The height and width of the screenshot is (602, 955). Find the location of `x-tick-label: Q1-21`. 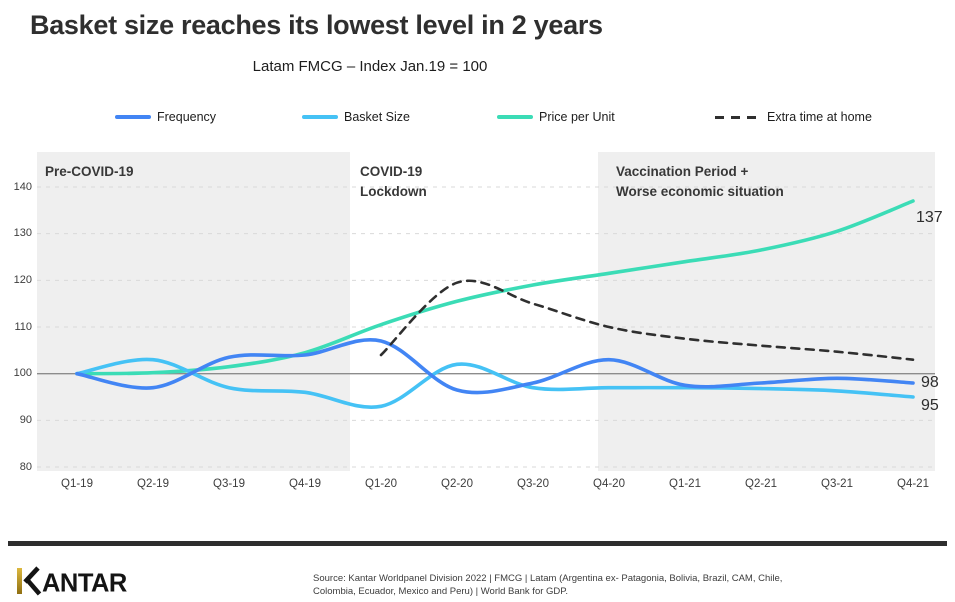

x-tick-label: Q1-21 is located at coordinates (685, 484).